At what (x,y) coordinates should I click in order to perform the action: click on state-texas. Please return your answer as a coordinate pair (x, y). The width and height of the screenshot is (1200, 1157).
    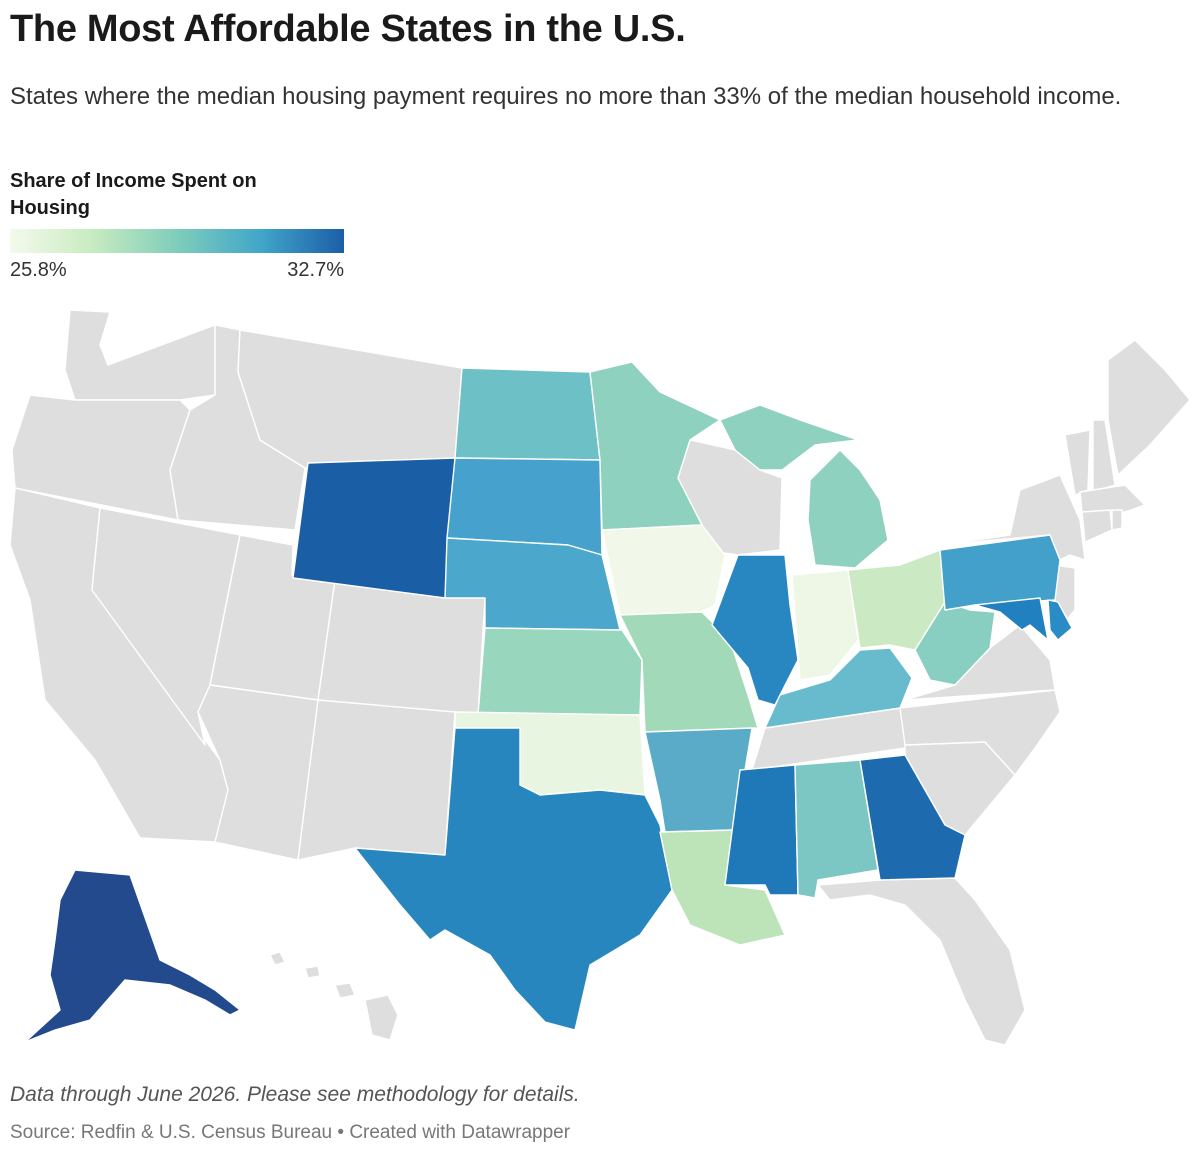
    Looking at the image, I should click on (513, 879).